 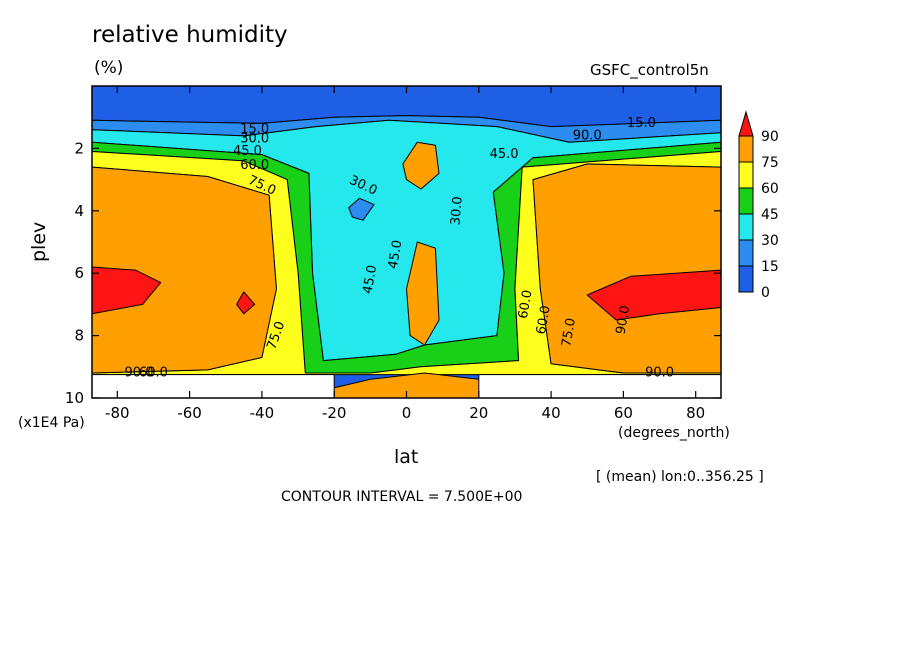 What do you see at coordinates (189, 413) in the screenshot?
I see `x-tick-label: -60` at bounding box center [189, 413].